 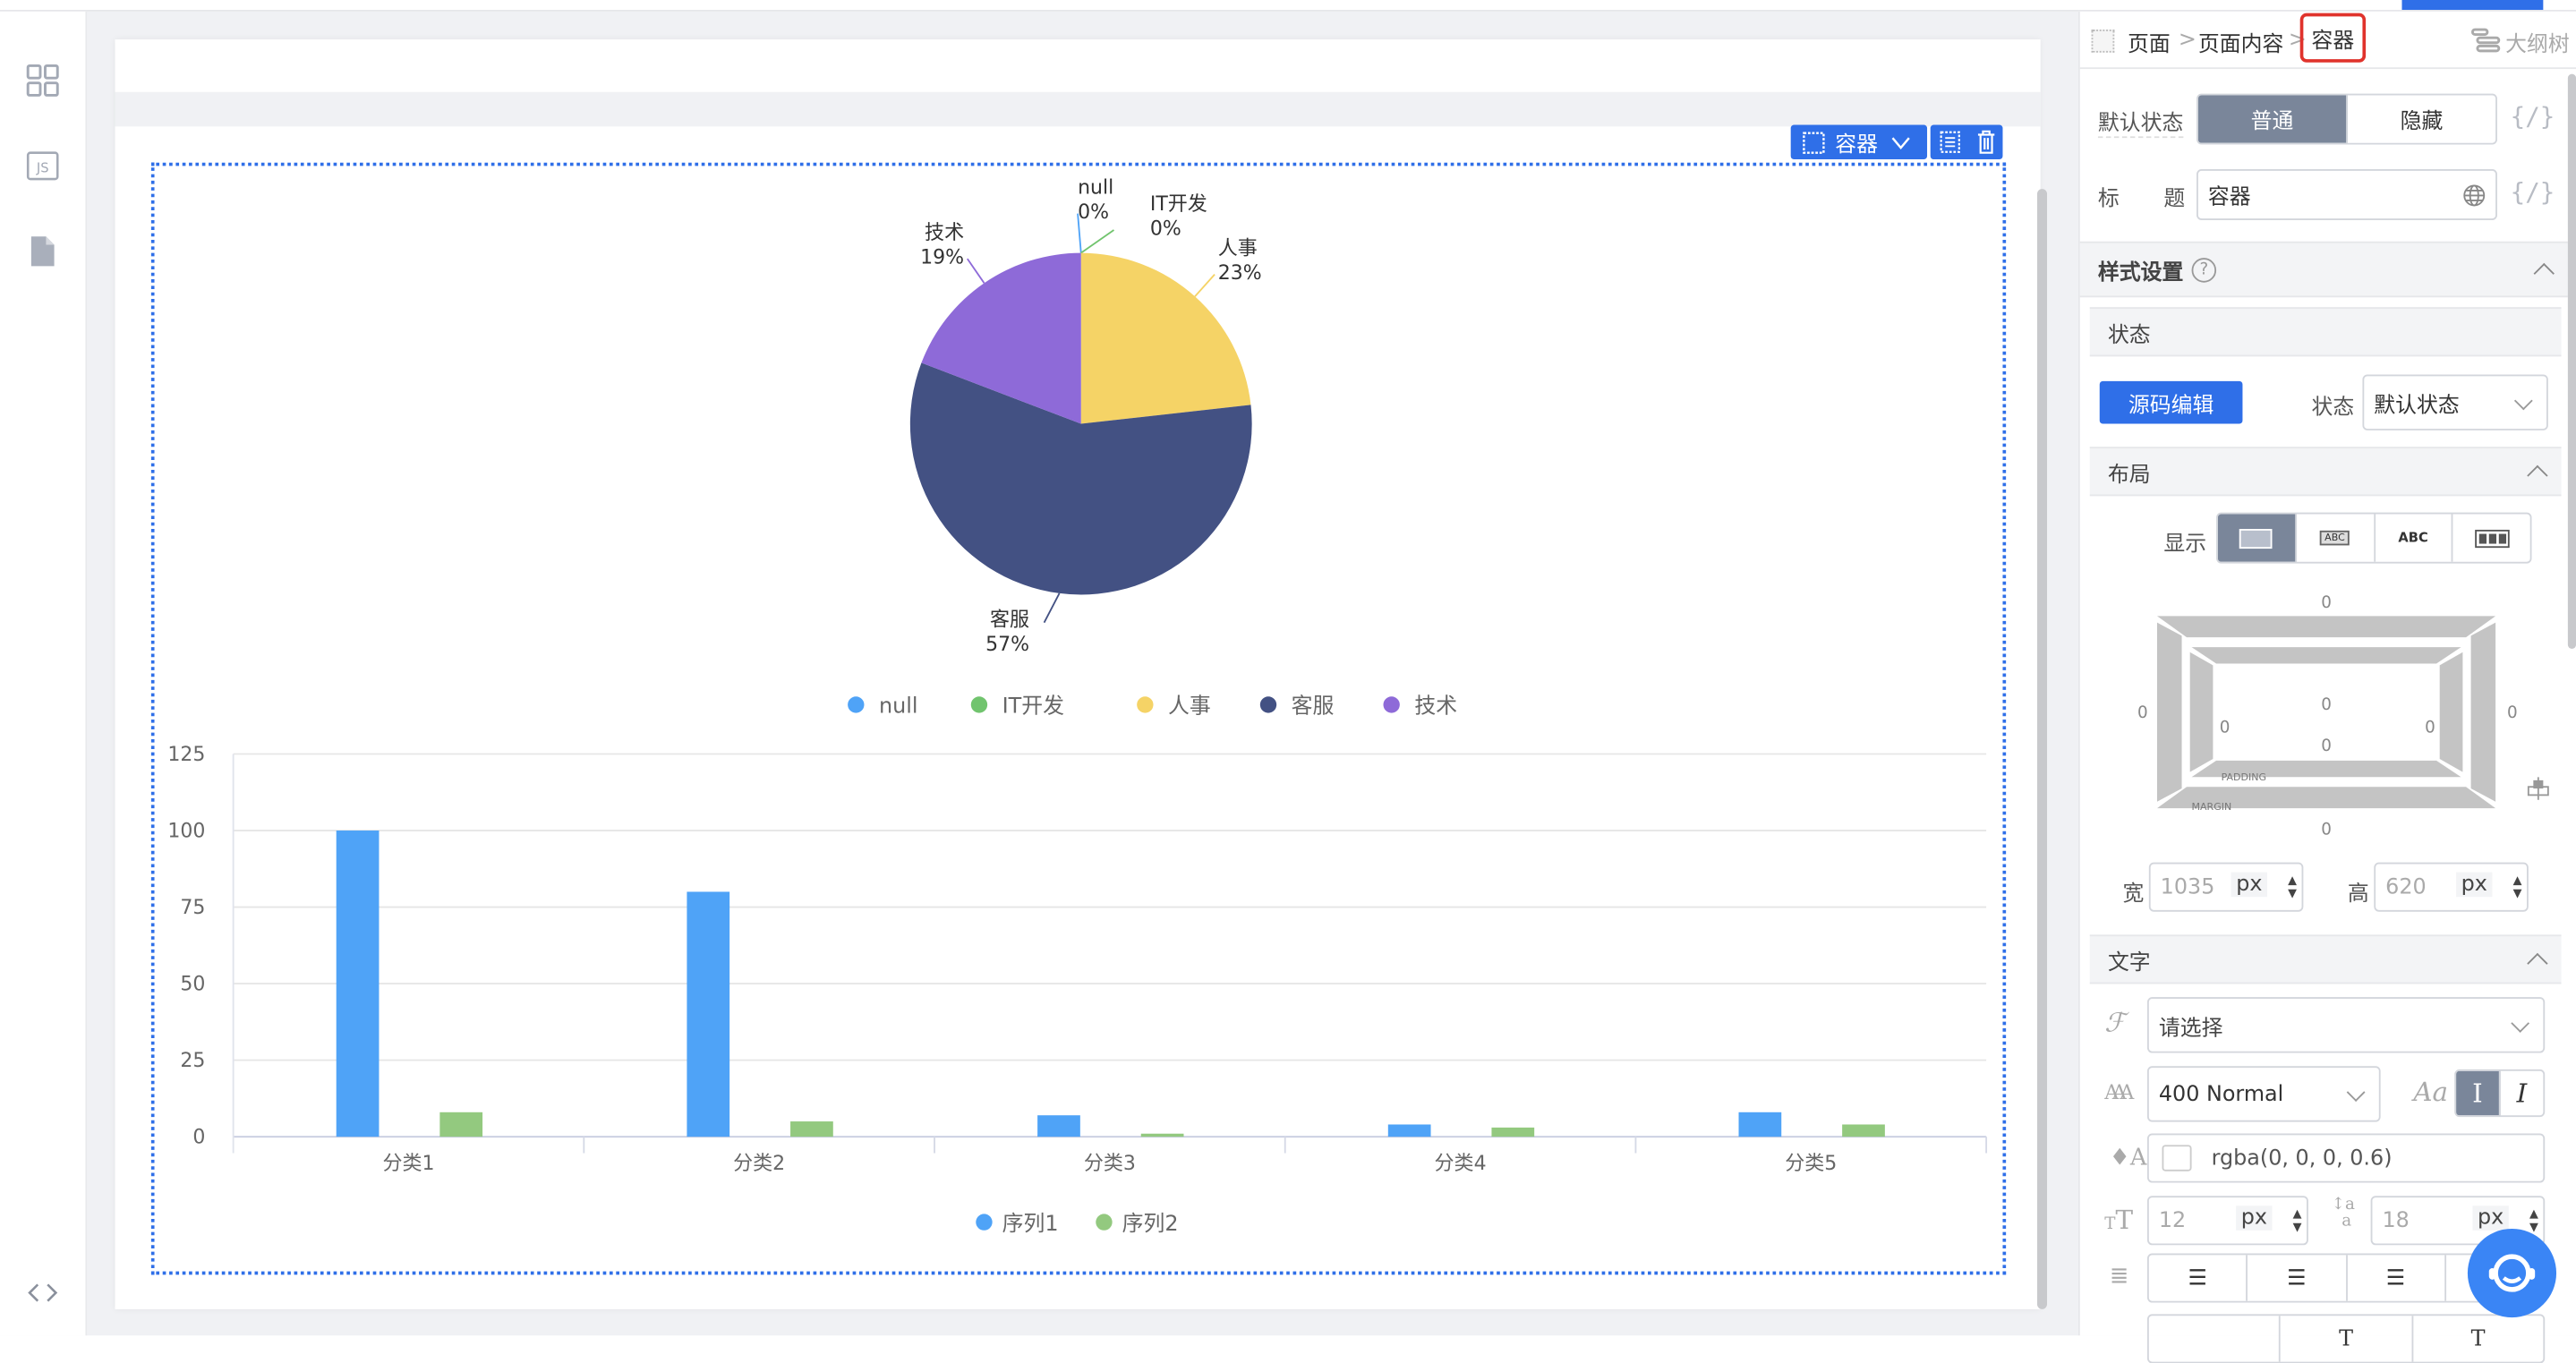 What do you see at coordinates (2538, 788) in the screenshot?
I see `align-center-icon` at bounding box center [2538, 788].